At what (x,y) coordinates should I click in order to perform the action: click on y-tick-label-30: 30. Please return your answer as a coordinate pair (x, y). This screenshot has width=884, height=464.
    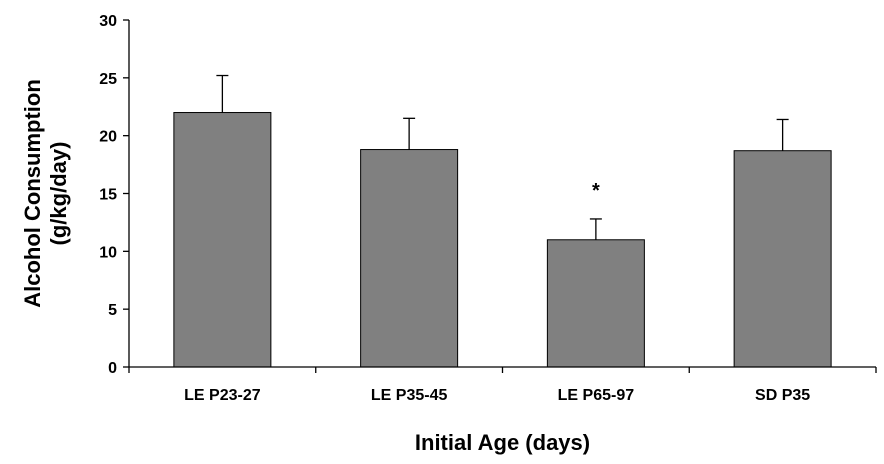
    Looking at the image, I should click on (108, 21).